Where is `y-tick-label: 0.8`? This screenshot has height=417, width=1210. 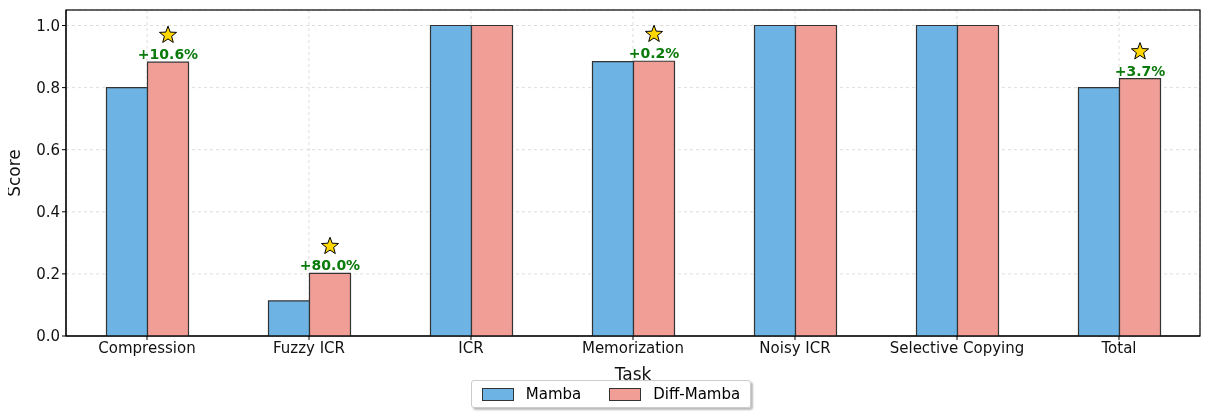
y-tick-label: 0.8 is located at coordinates (48, 87).